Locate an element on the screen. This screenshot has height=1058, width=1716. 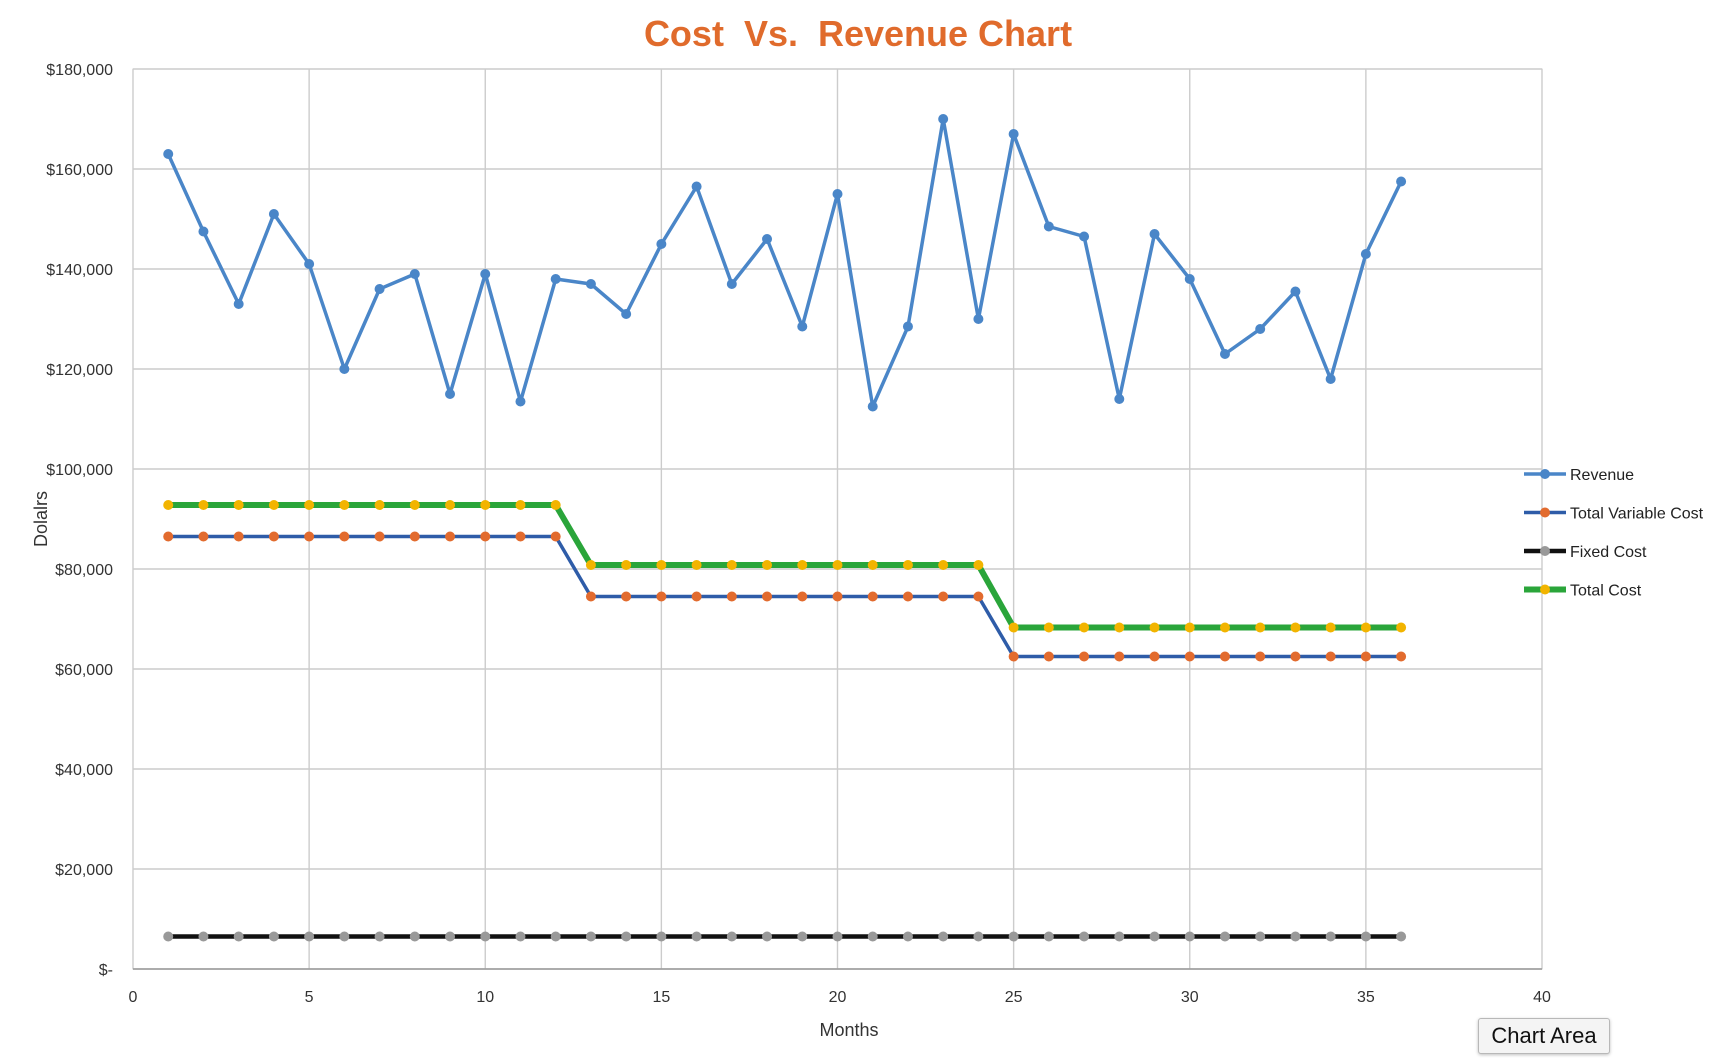
legend-item-revenue: Revenue is located at coordinates (1579, 475).